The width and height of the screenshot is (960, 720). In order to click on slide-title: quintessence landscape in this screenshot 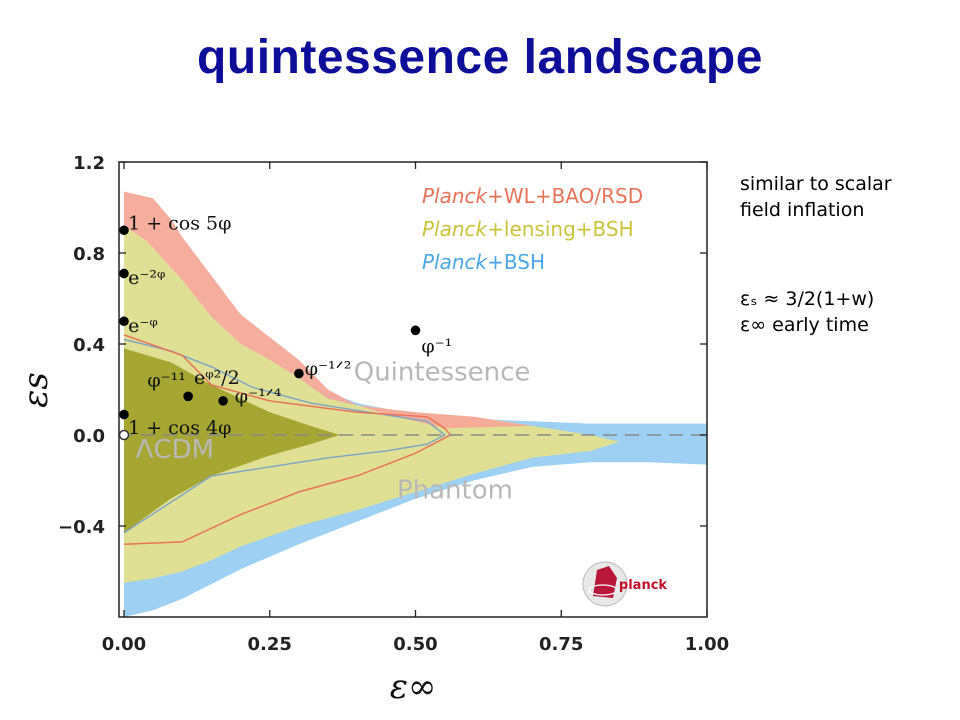, I will do `click(480, 57)`.